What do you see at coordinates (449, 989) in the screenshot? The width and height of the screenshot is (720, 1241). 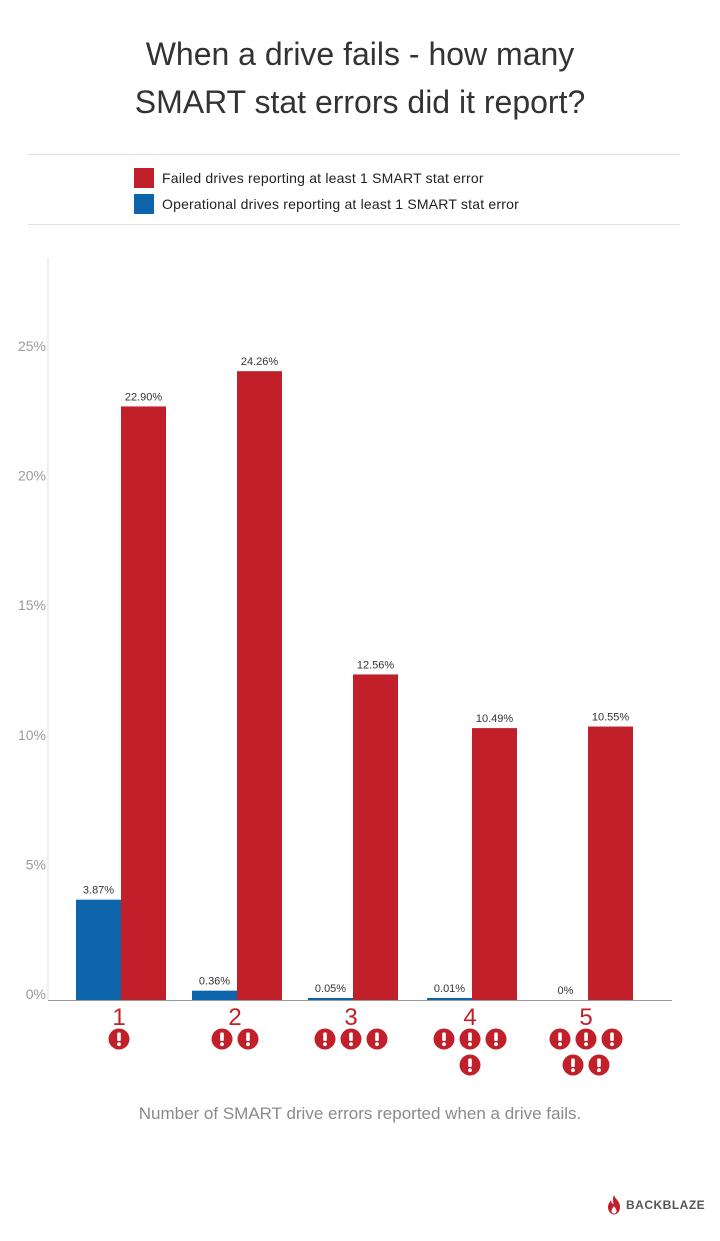 I see `data-label-operational: 0.01%` at bounding box center [449, 989].